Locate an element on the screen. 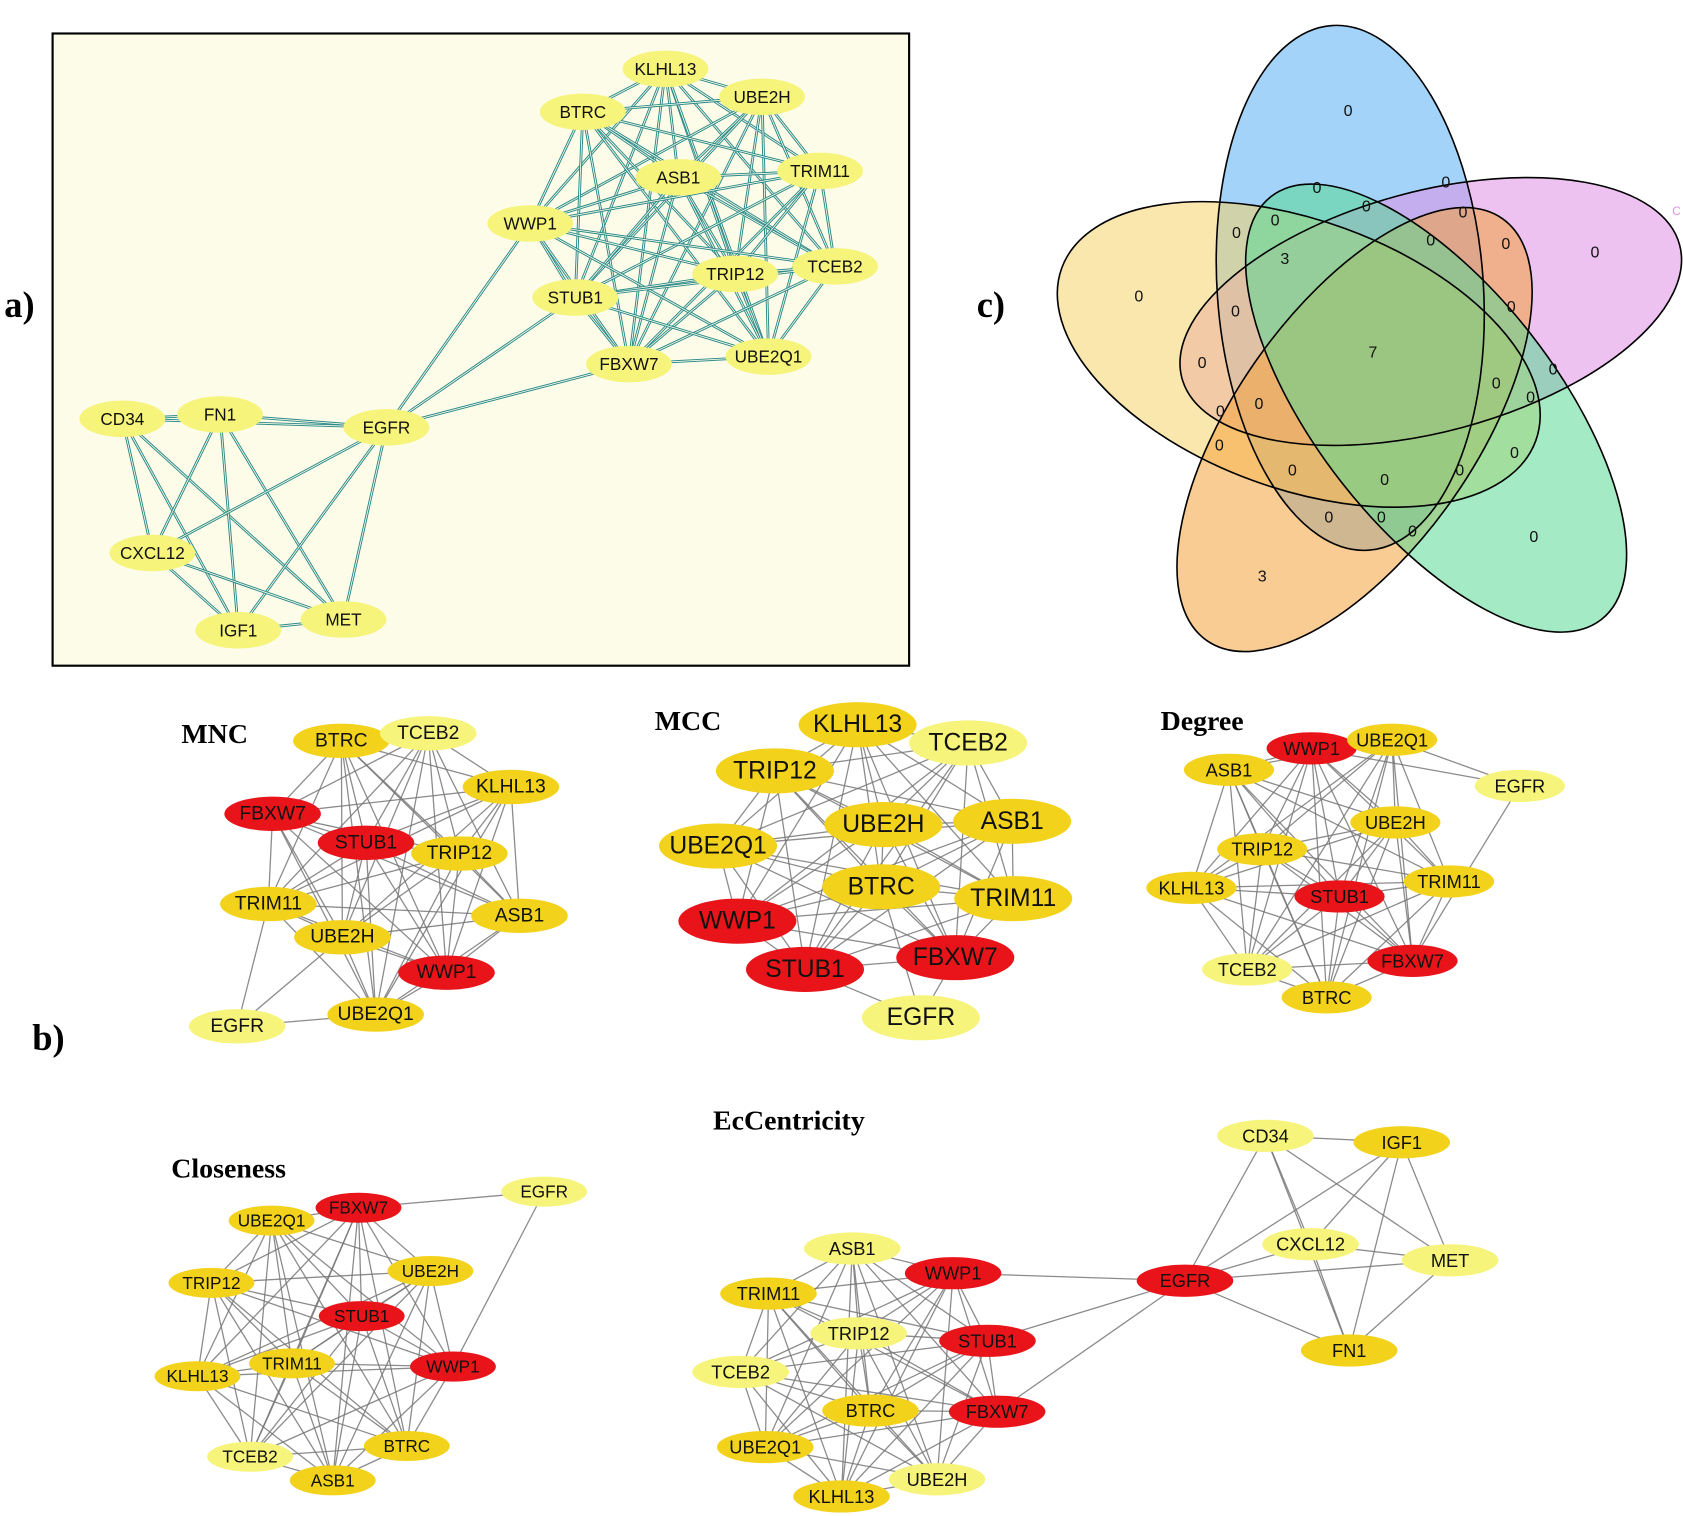 Image resolution: width=1683 pixels, height=1516 pixels. network-title: MCC is located at coordinates (688, 721).